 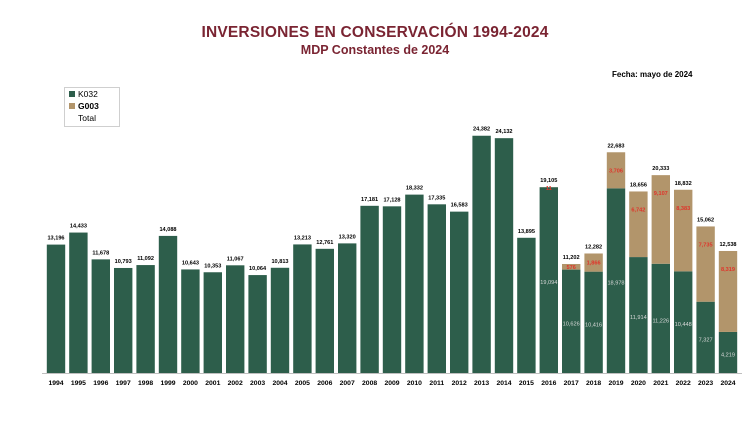 What do you see at coordinates (78, 302) in the screenshot?
I see `bar-k032-1995` at bounding box center [78, 302].